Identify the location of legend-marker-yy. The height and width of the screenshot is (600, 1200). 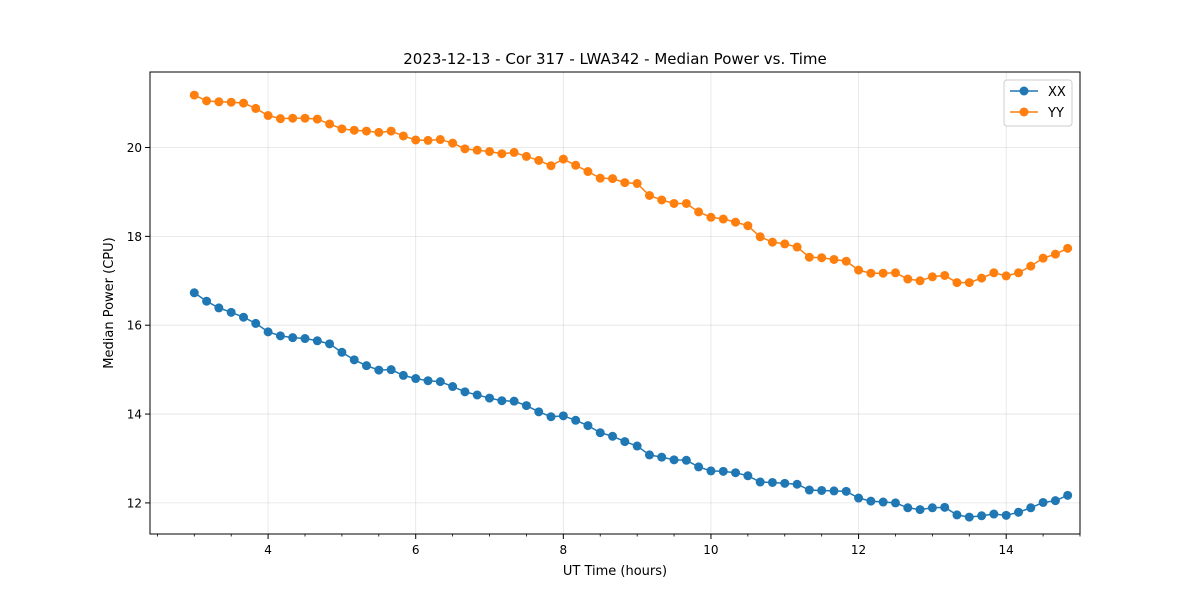
(1024, 112).